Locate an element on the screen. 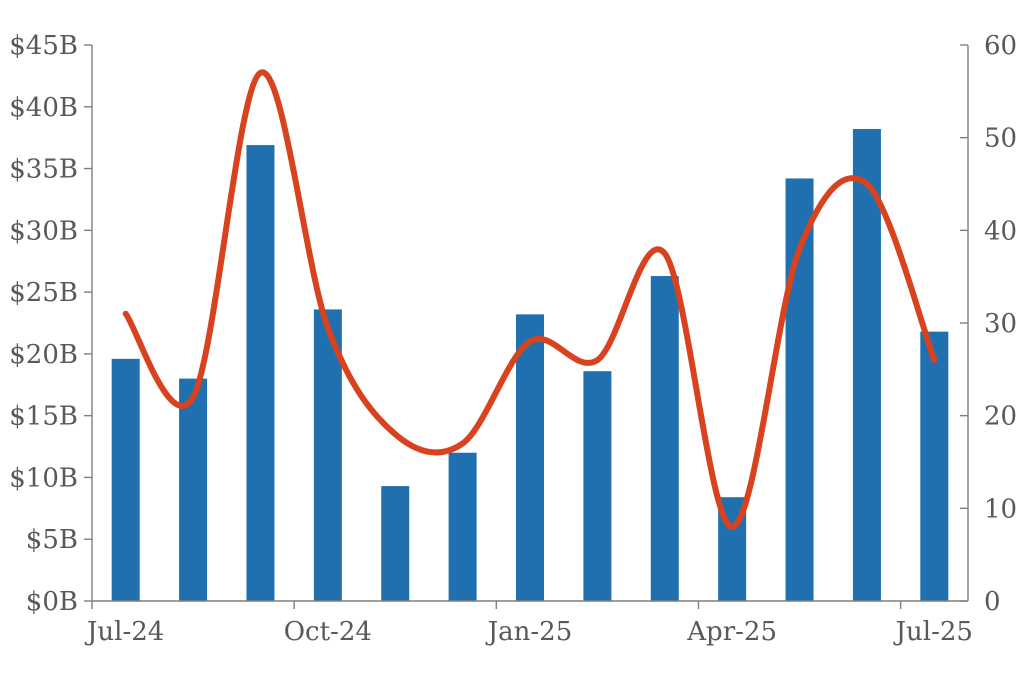  x-axis-tick-label: Oct-24 is located at coordinates (328, 632).